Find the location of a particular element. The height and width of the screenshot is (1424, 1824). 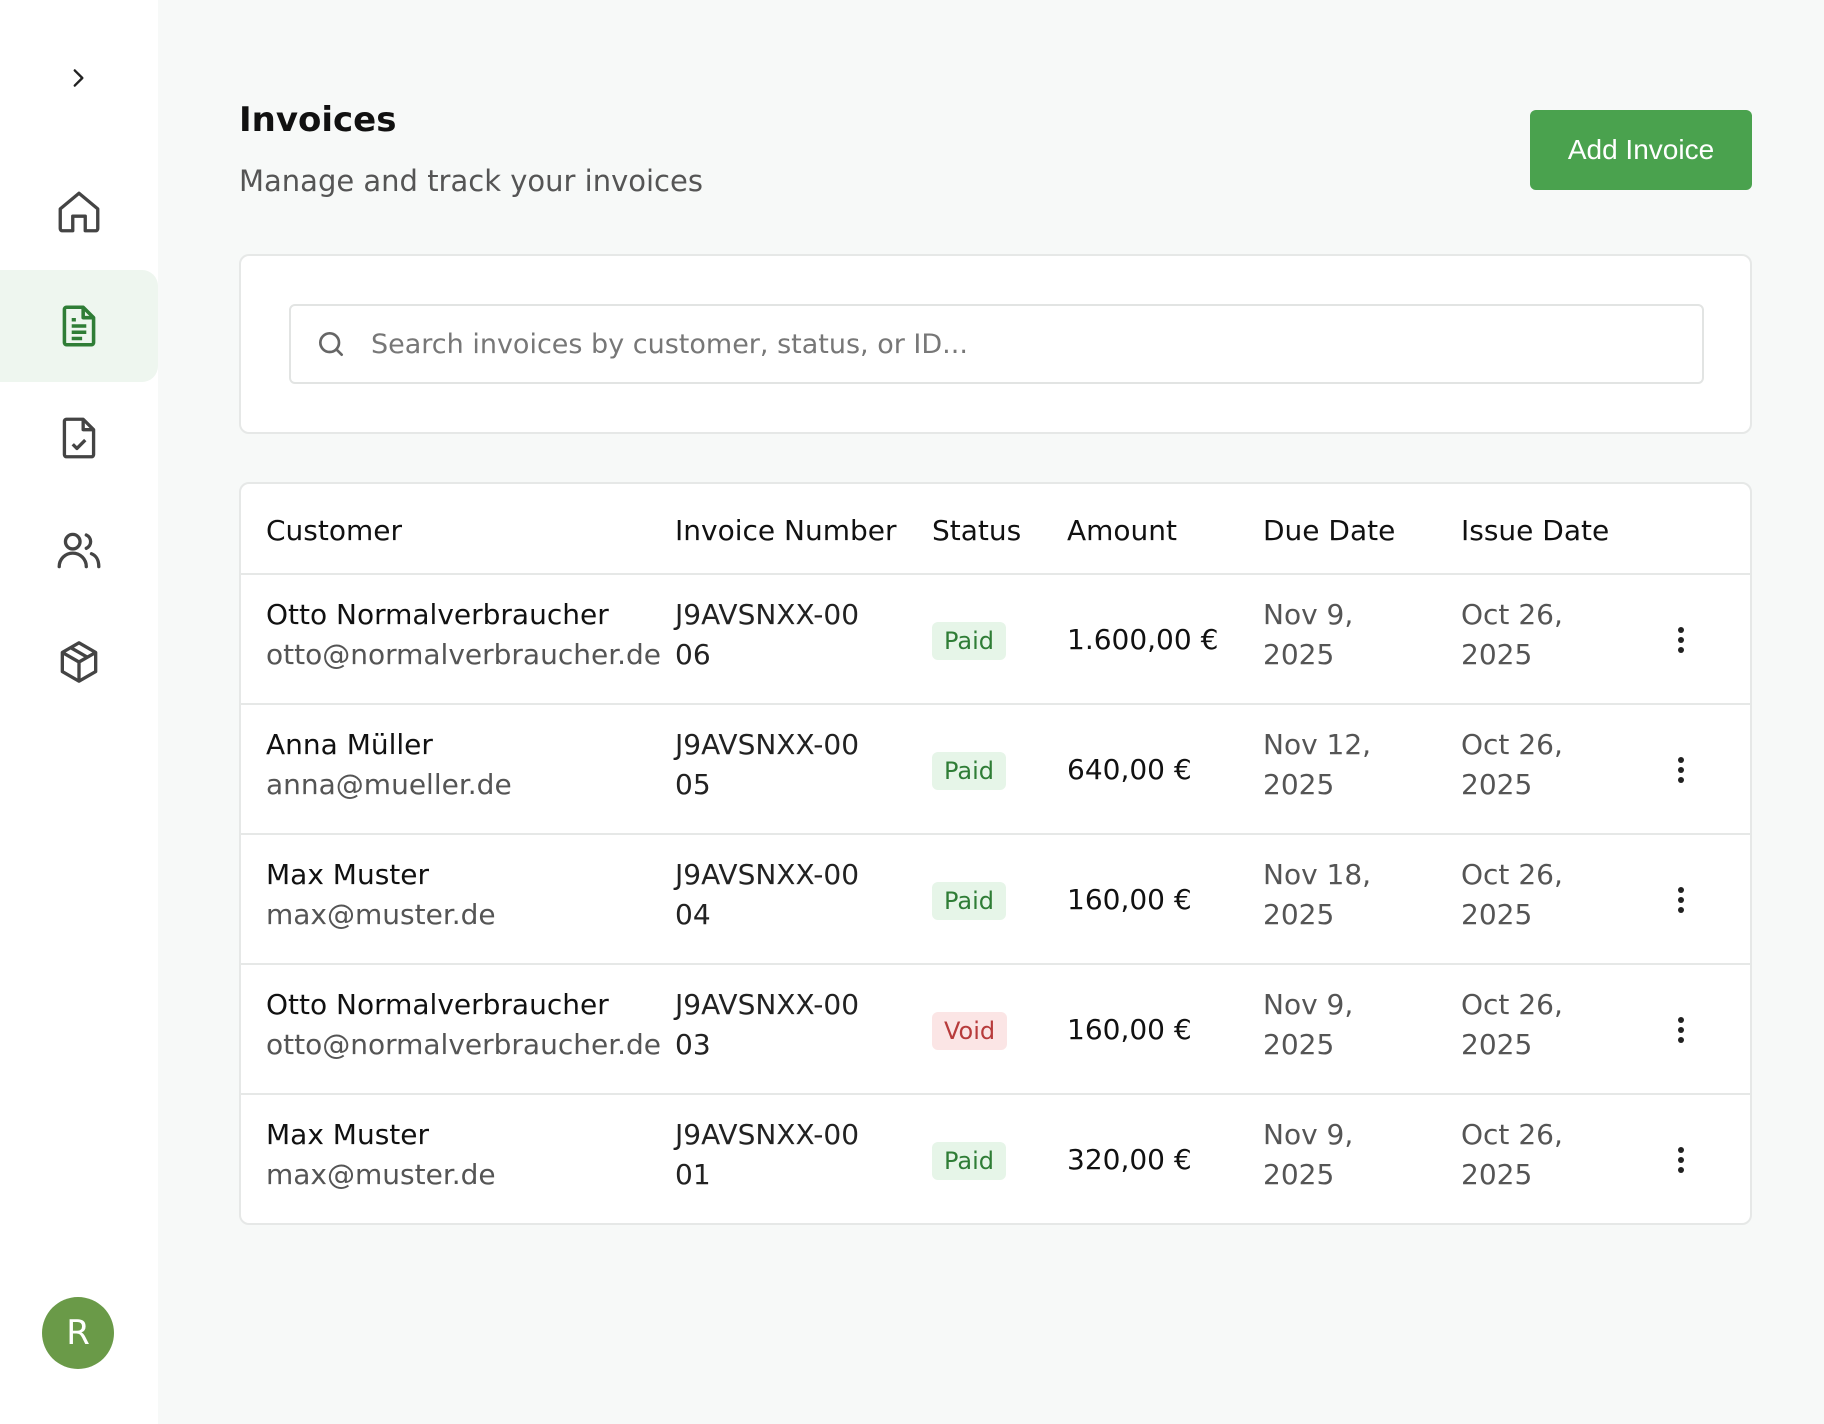

avatar-initial: R is located at coordinates (78, 1333).